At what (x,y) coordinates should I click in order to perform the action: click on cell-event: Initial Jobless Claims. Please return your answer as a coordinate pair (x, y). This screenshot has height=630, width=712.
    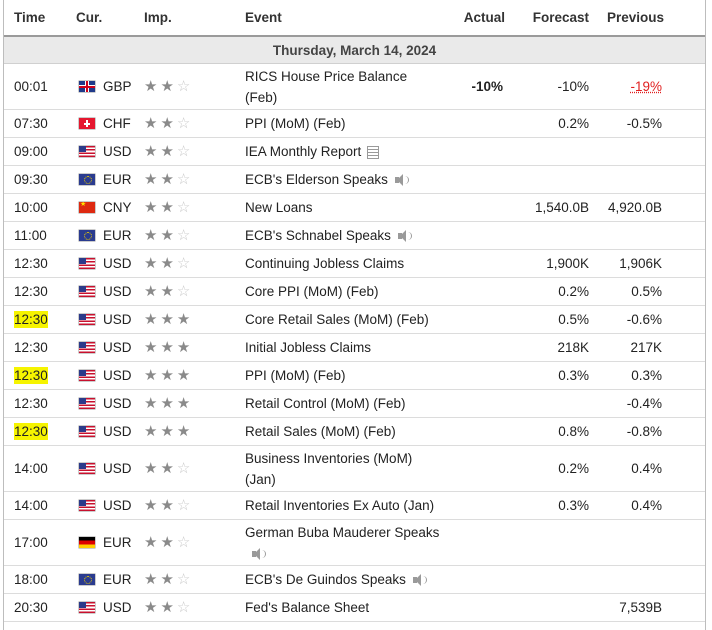
    Looking at the image, I should click on (345, 347).